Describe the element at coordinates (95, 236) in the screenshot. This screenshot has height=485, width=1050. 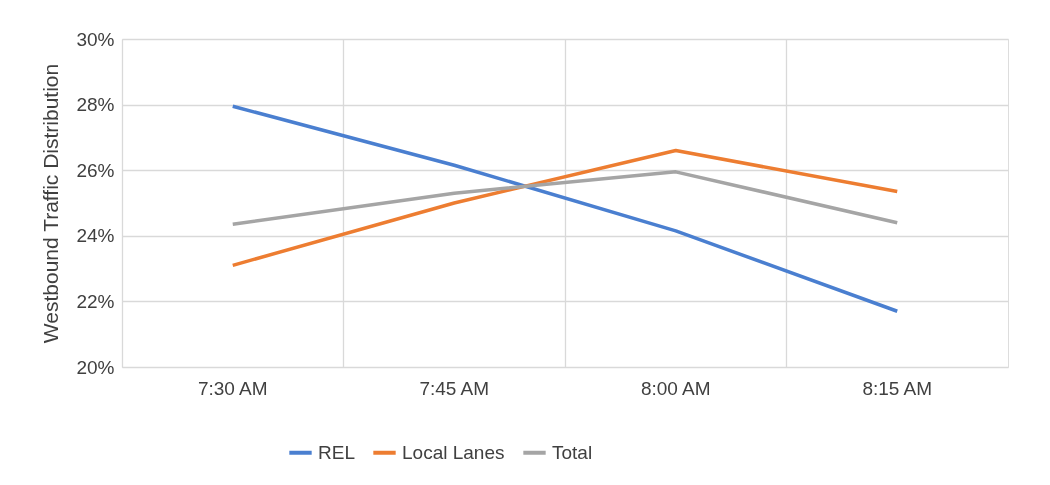
I see `y-tick-label: 24%` at that location.